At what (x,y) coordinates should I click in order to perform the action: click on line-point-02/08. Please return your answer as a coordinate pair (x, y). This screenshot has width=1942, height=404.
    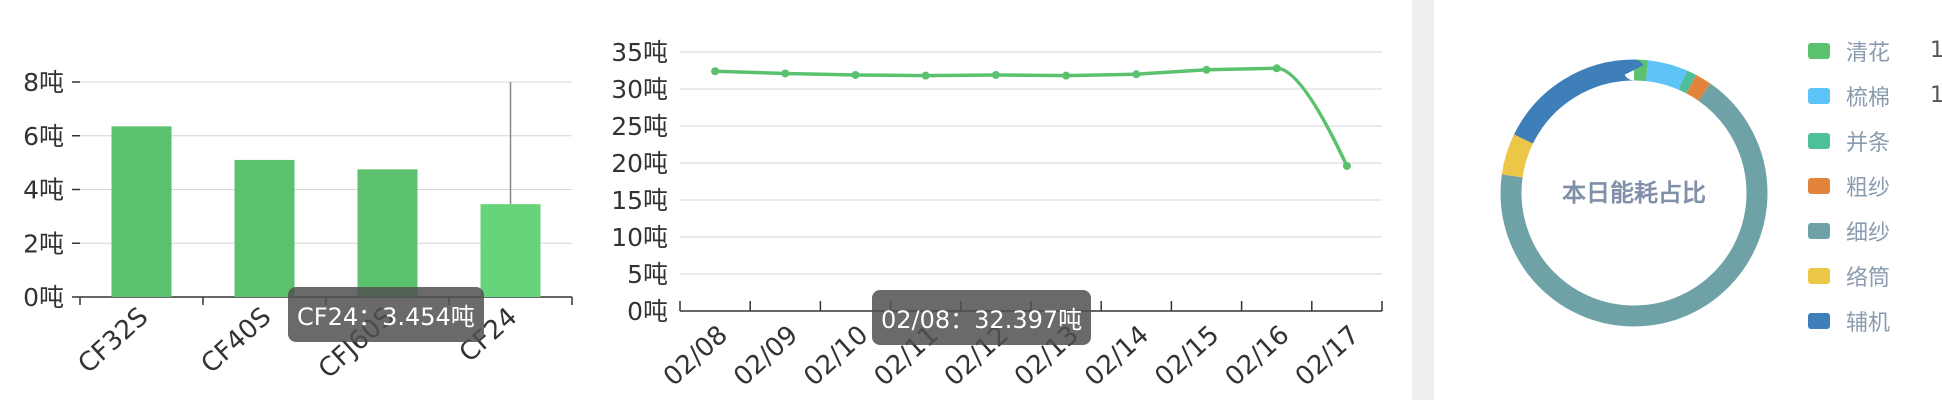
    Looking at the image, I should click on (715, 71).